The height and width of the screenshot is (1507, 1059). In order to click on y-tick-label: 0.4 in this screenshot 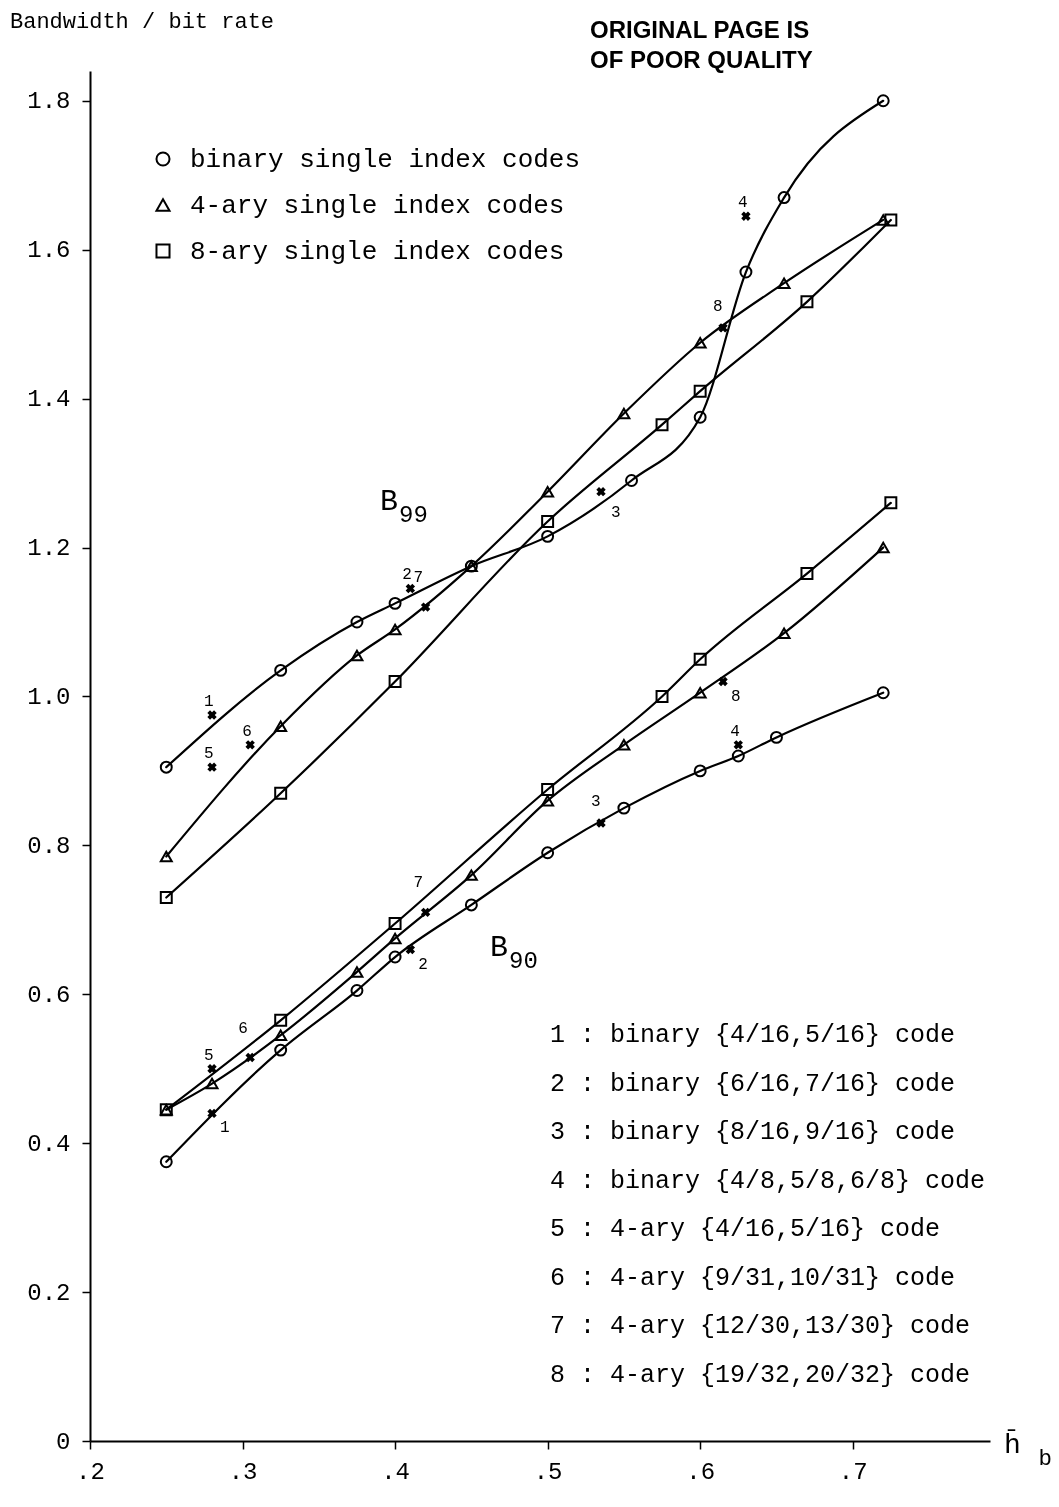, I will do `click(49, 1144)`.